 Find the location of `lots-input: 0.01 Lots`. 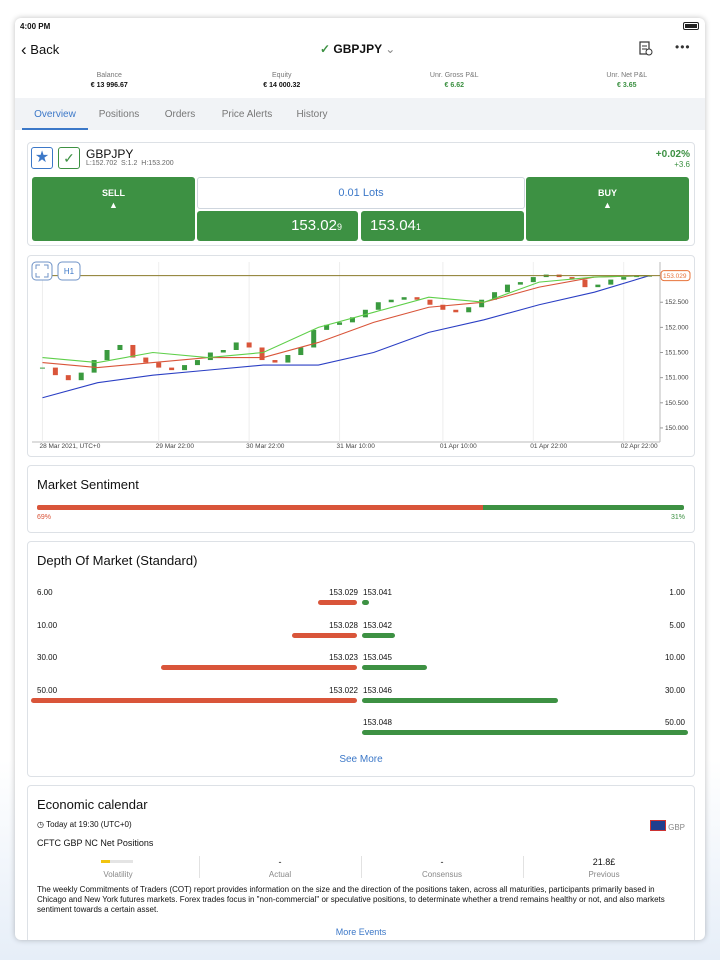

lots-input: 0.01 Lots is located at coordinates (361, 193).